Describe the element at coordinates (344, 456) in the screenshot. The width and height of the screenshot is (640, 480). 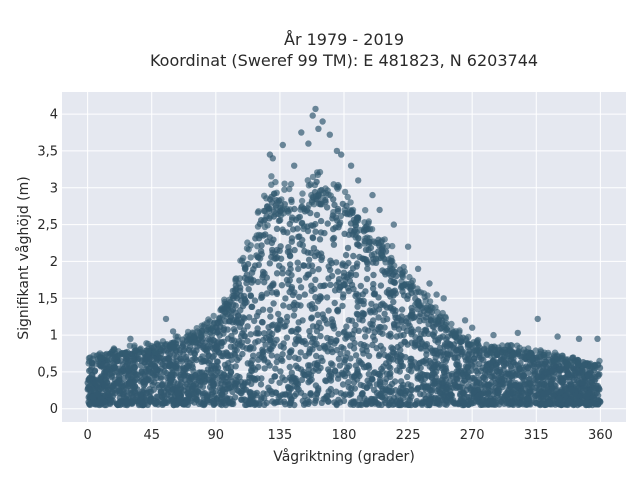
I see `x-axis-title: Vågriktning (grader)` at that location.